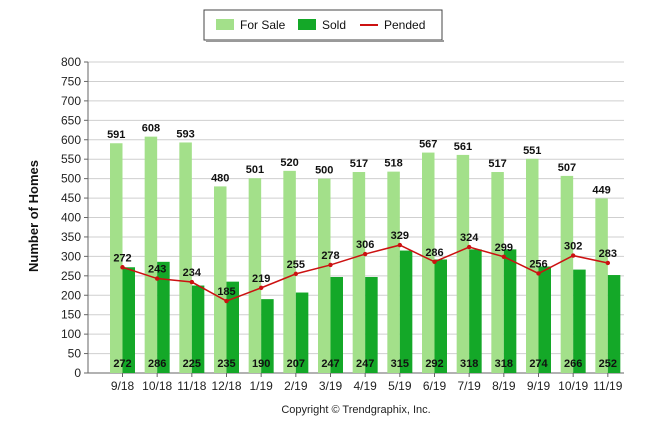 The image size is (646, 434). What do you see at coordinates (428, 145) in the screenshot?
I see `for-sale-value-label: 567` at bounding box center [428, 145].